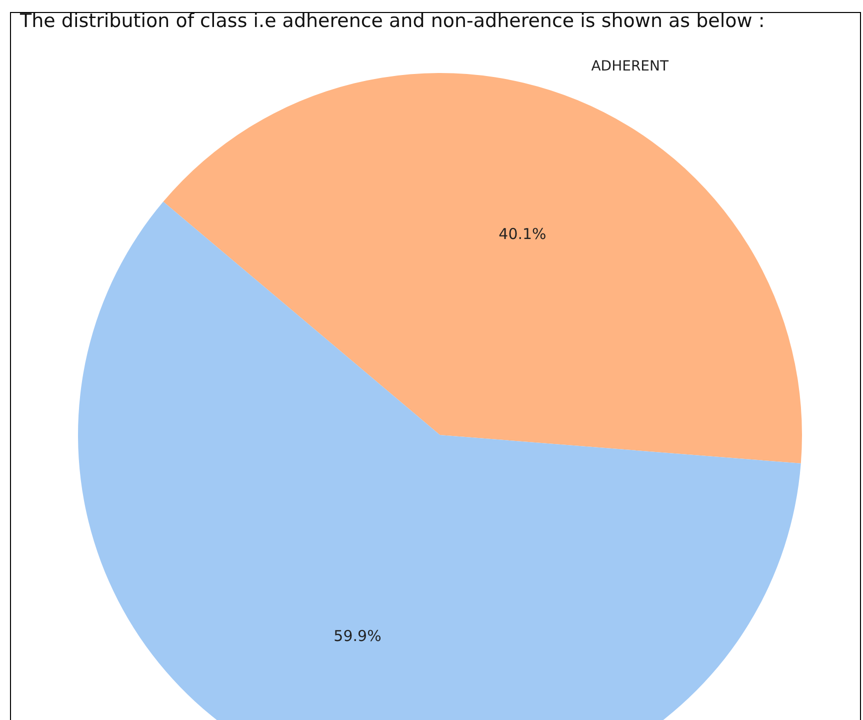  What do you see at coordinates (522, 234) in the screenshot?
I see `data-label: 40.1%` at bounding box center [522, 234].